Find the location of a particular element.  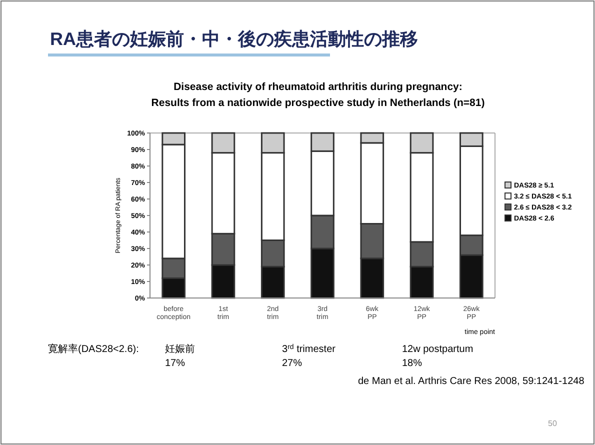

chart-title: RA患者の妊娠前・中・後の疾患活動性の推移 is located at coordinates (234, 39).